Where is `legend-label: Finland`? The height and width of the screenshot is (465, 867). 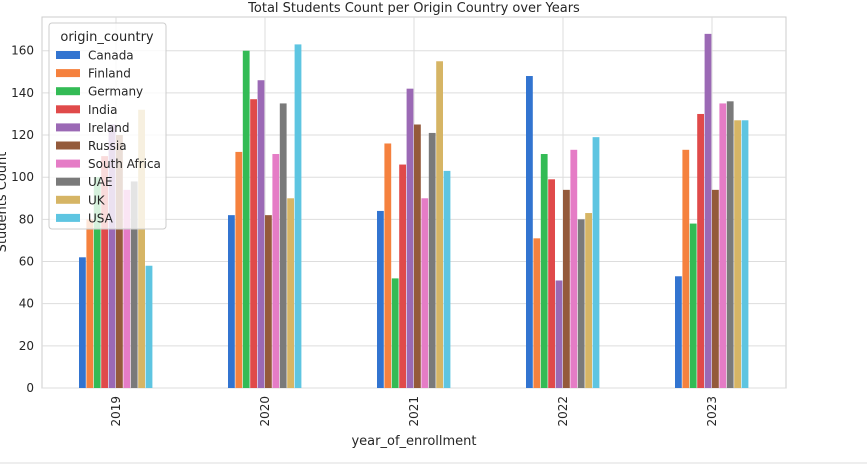 legend-label: Finland is located at coordinates (109, 74).